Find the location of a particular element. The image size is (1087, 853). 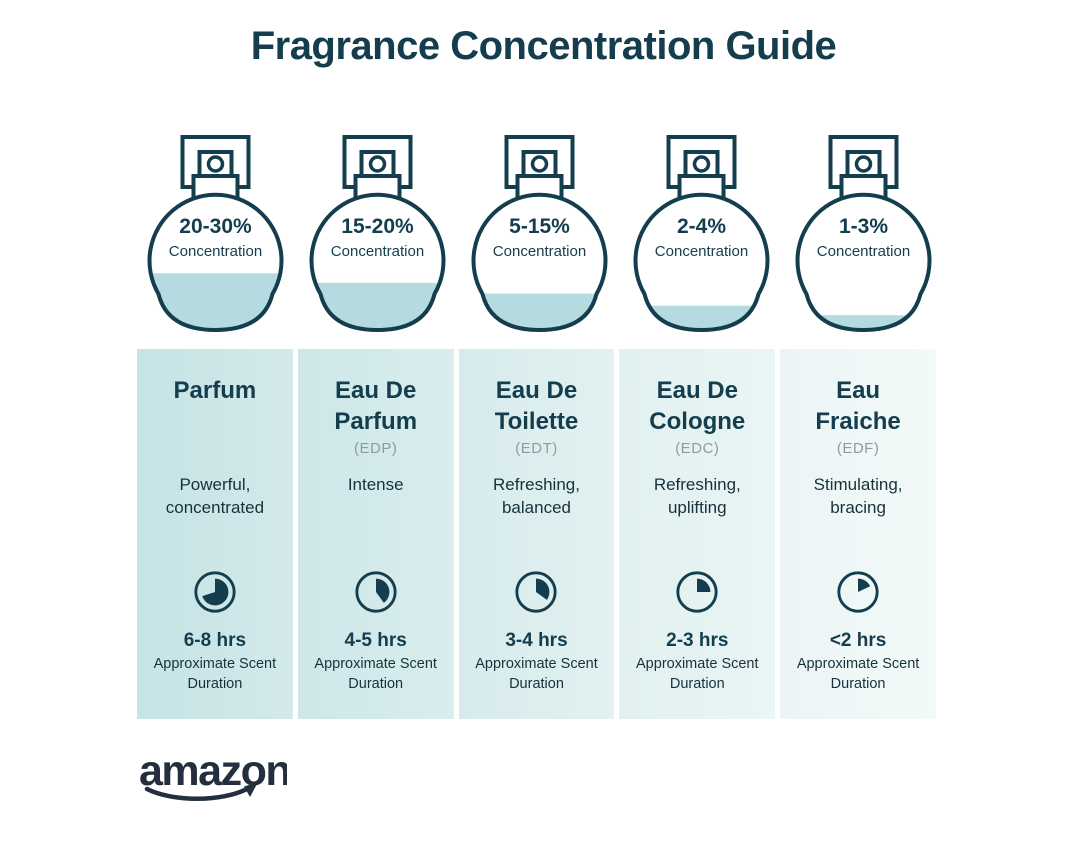

fragrance-description: Powerful, concentrated is located at coordinates (215, 496).